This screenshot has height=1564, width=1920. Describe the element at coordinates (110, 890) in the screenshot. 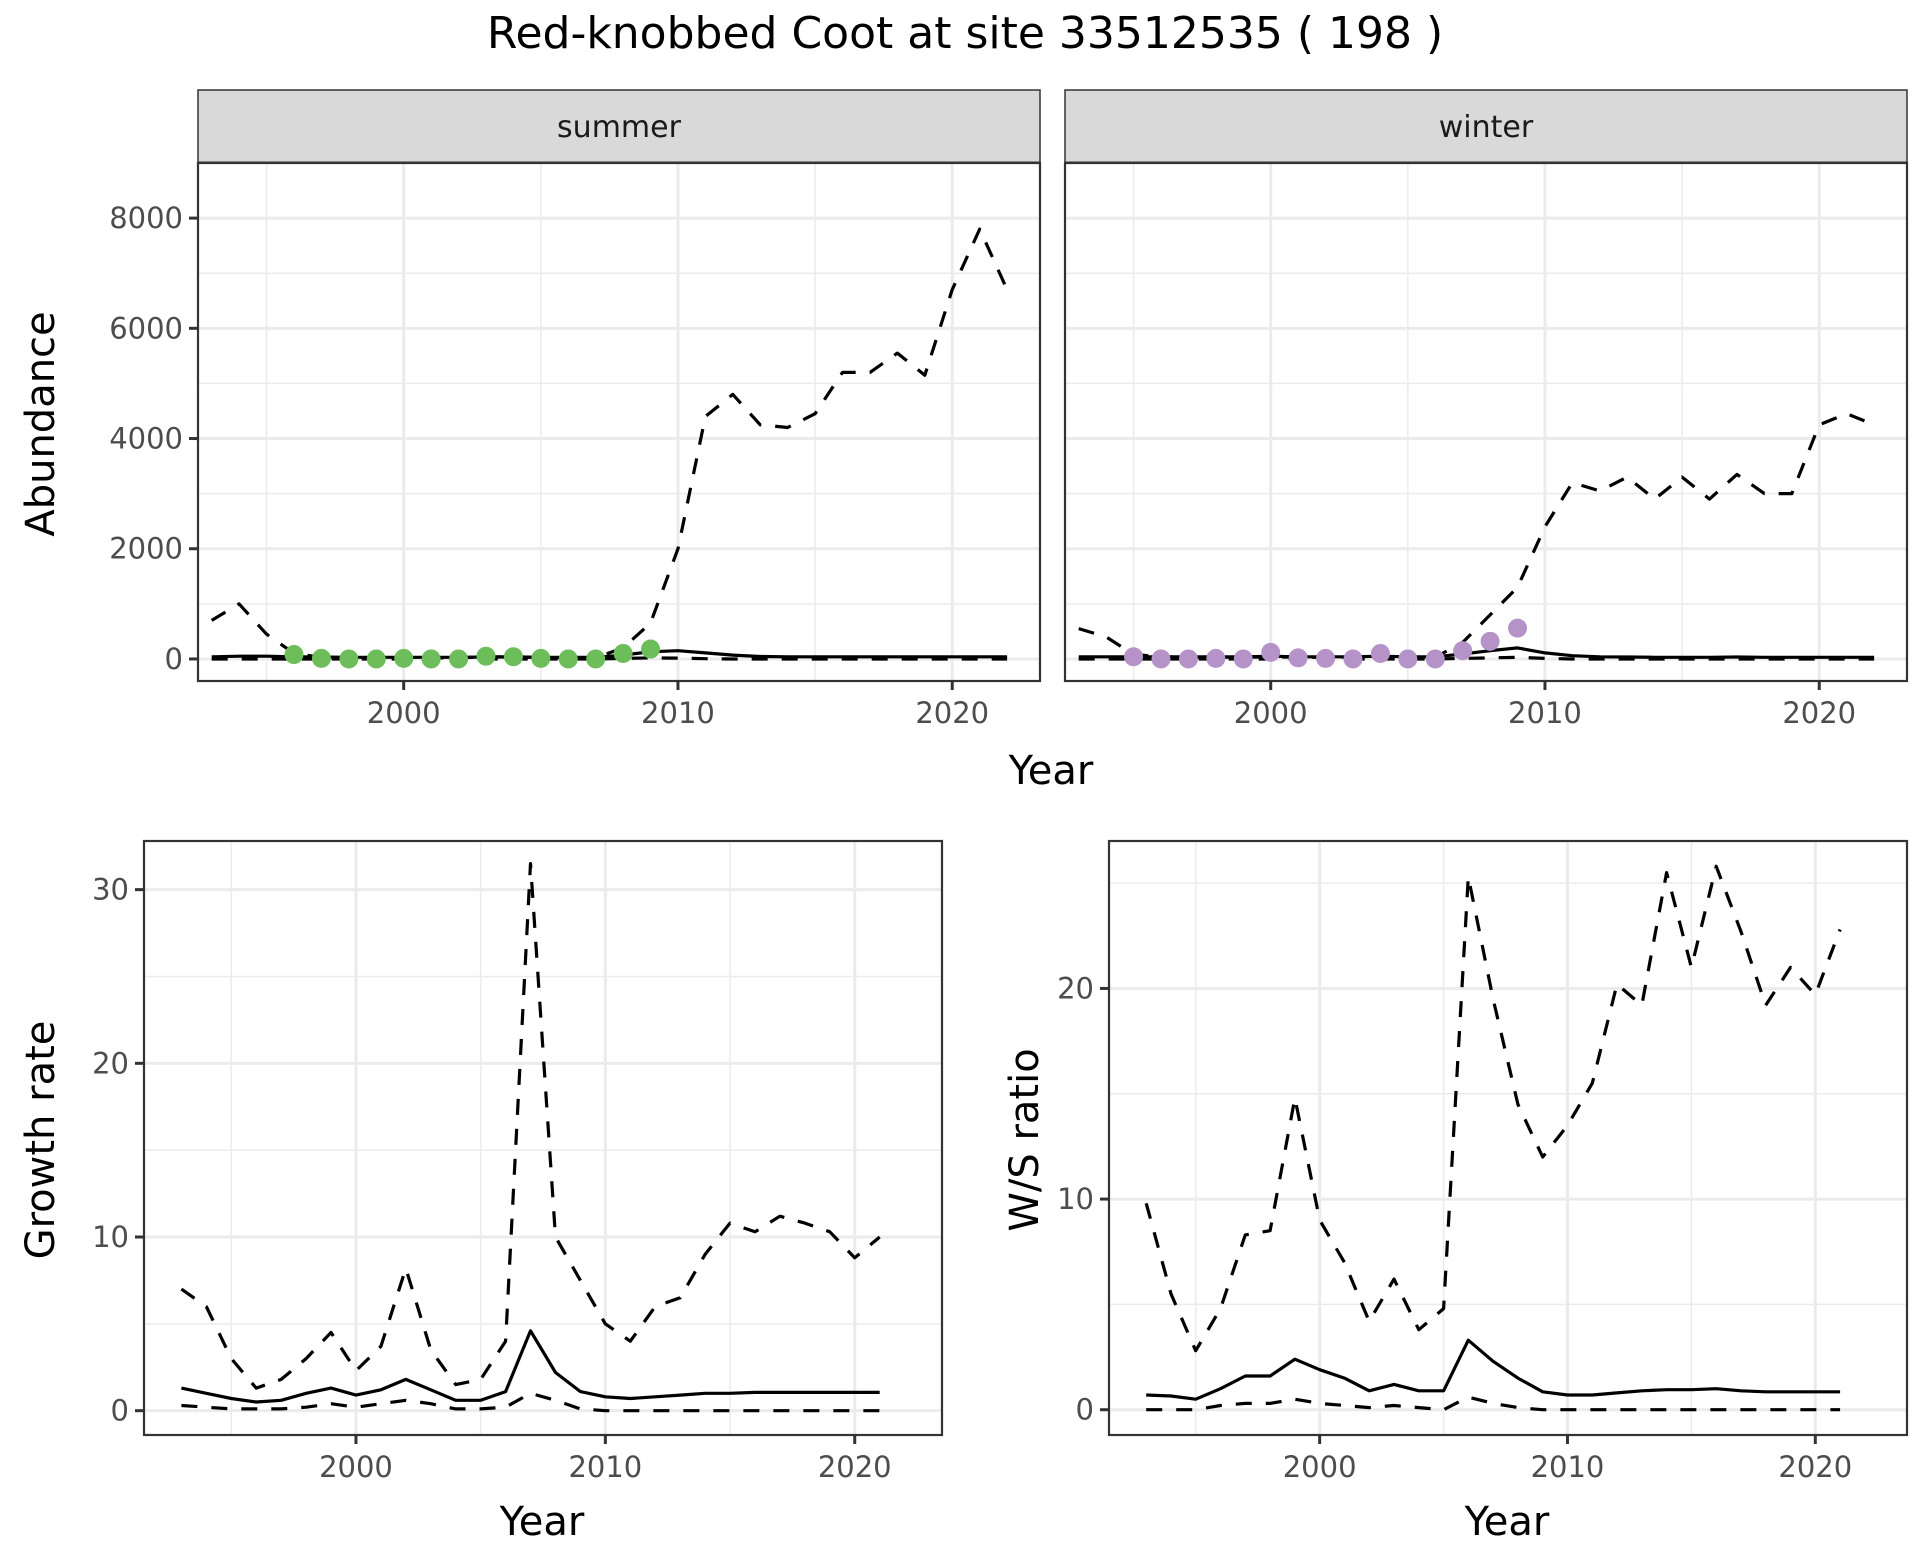

I see `y-tick-label: 30` at that location.